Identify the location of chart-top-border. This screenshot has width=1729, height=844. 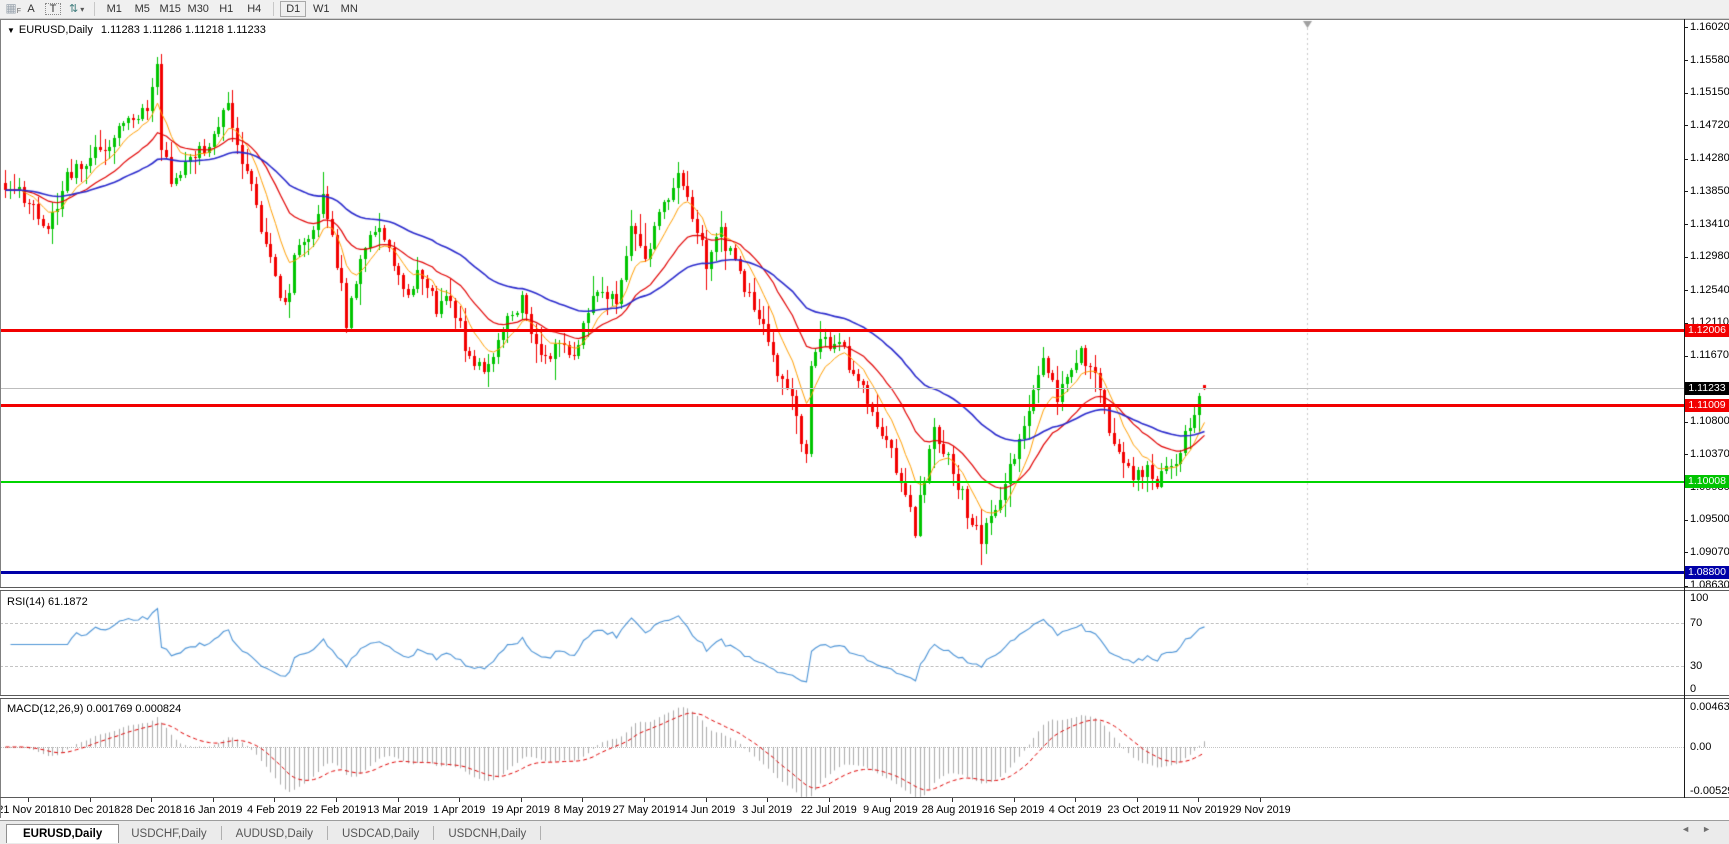
(864, 19).